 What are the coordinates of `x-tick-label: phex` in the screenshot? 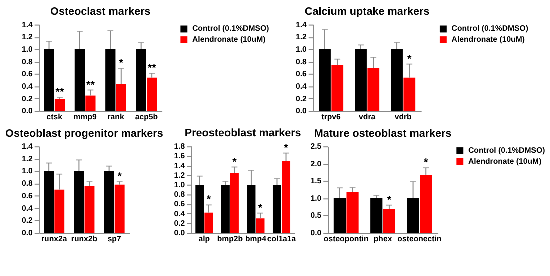 It's located at (383, 239).